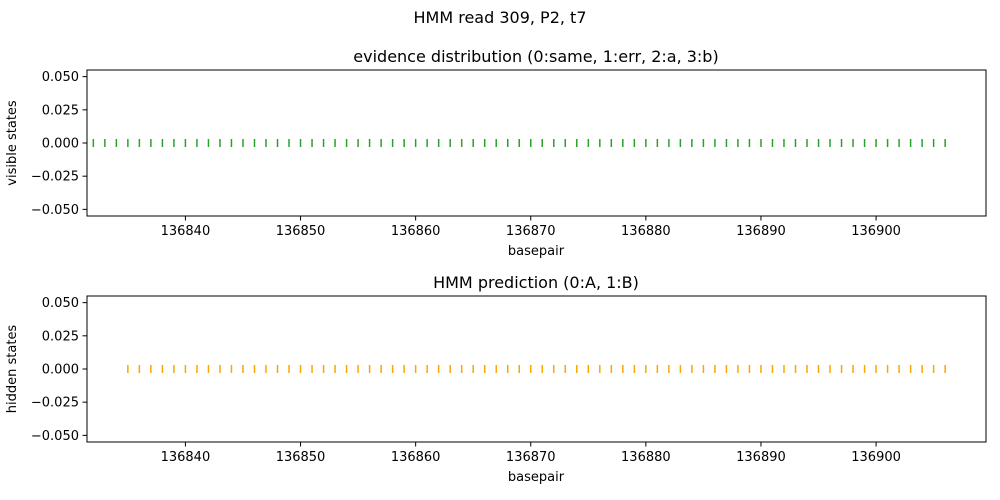 The height and width of the screenshot is (500, 1000). I want to click on y-axis-label: visible states, so click(12, 143).